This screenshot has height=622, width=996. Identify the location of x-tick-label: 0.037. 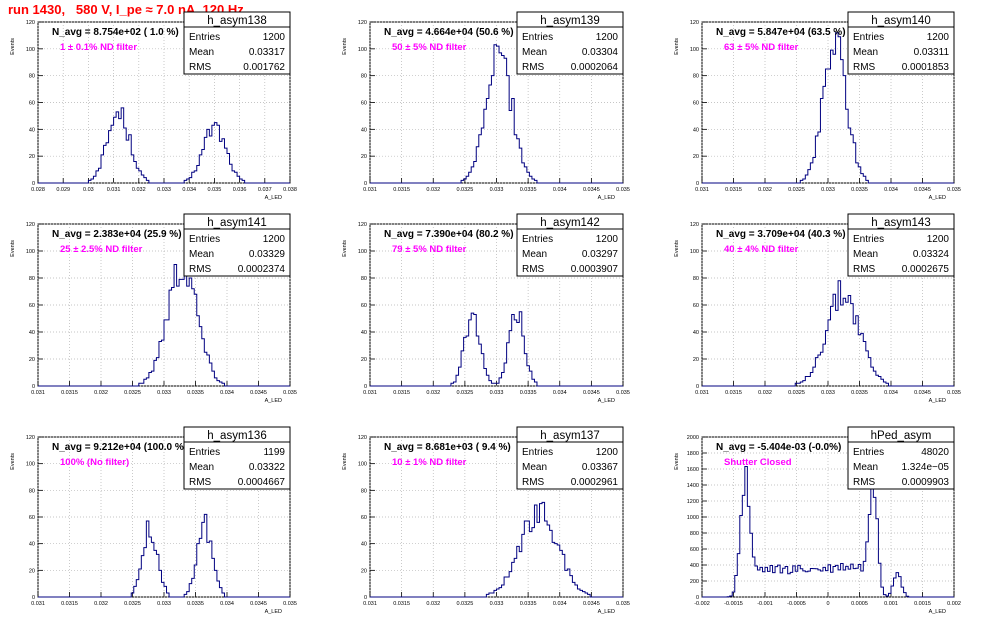
(265, 190).